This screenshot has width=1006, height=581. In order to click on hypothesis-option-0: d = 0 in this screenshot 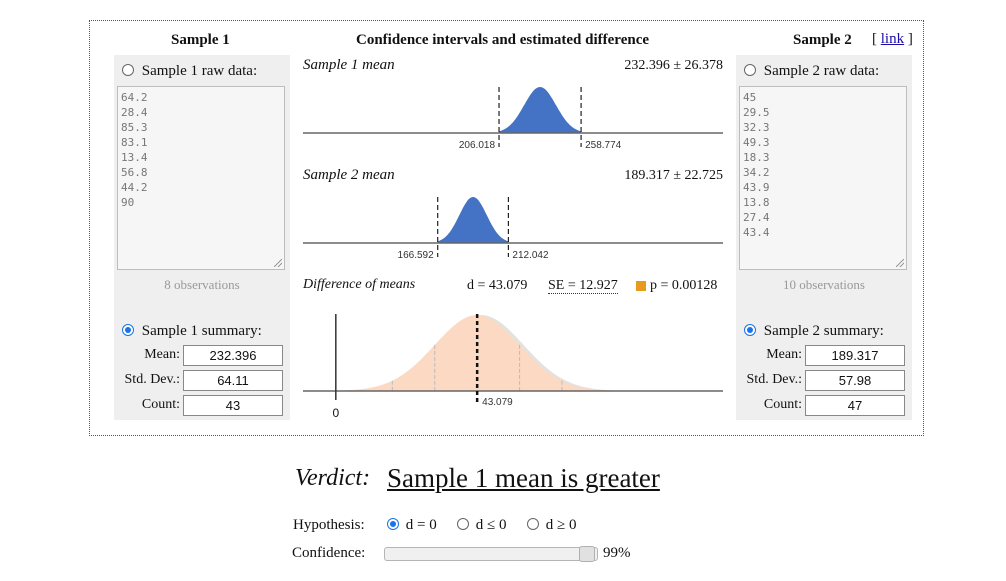, I will do `click(412, 525)`.